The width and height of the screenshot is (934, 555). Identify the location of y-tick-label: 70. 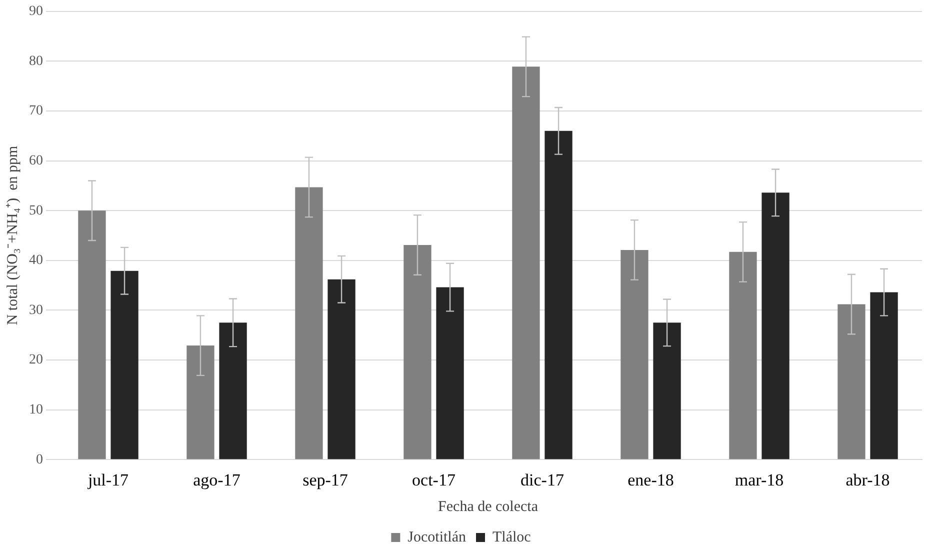
(36, 111).